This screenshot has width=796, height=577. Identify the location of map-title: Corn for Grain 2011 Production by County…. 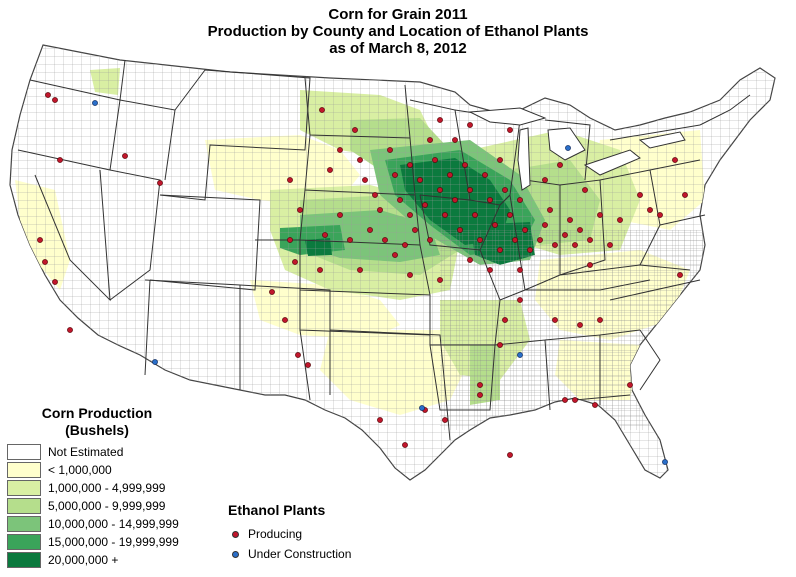
(398, 31).